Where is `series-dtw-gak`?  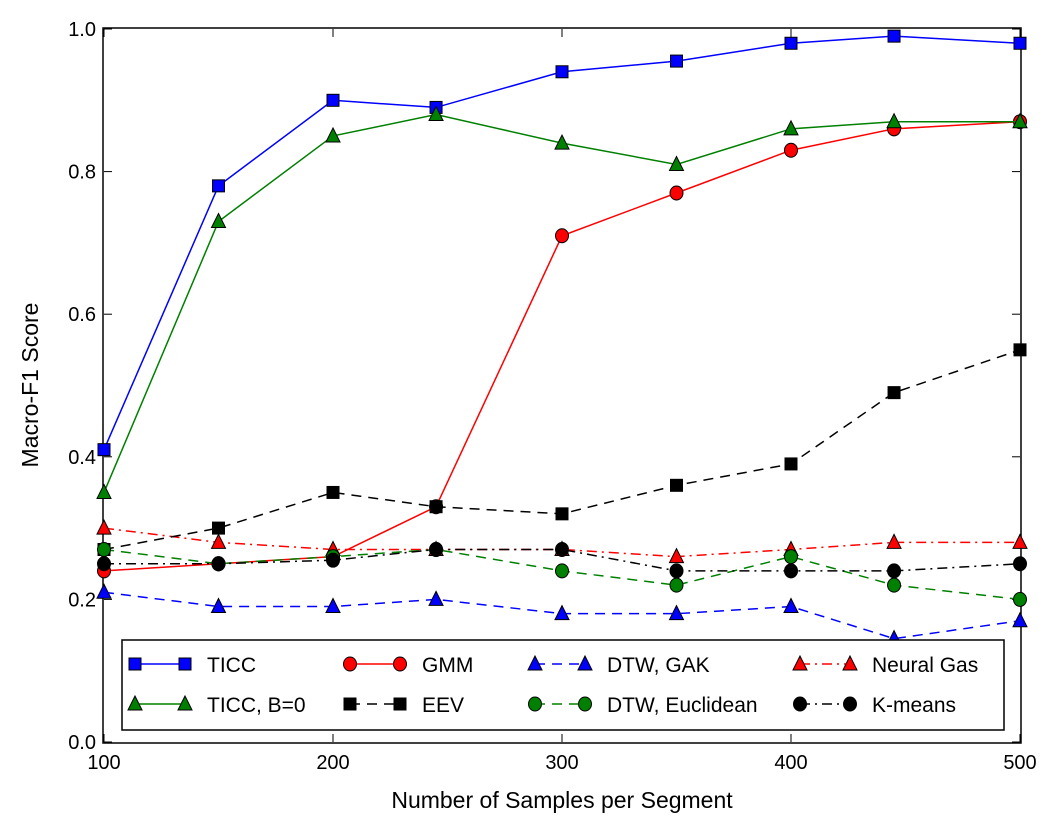
series-dtw-gak is located at coordinates (562, 614).